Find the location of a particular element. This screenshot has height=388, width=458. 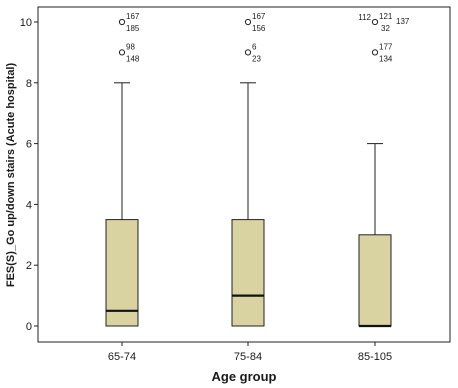

y-tick-label: 0 is located at coordinates (29, 327).